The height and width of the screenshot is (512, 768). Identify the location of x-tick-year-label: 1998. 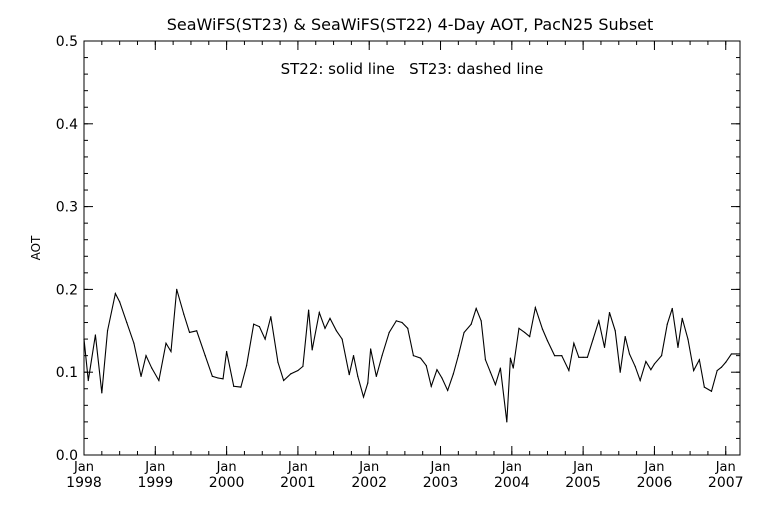
(84, 483).